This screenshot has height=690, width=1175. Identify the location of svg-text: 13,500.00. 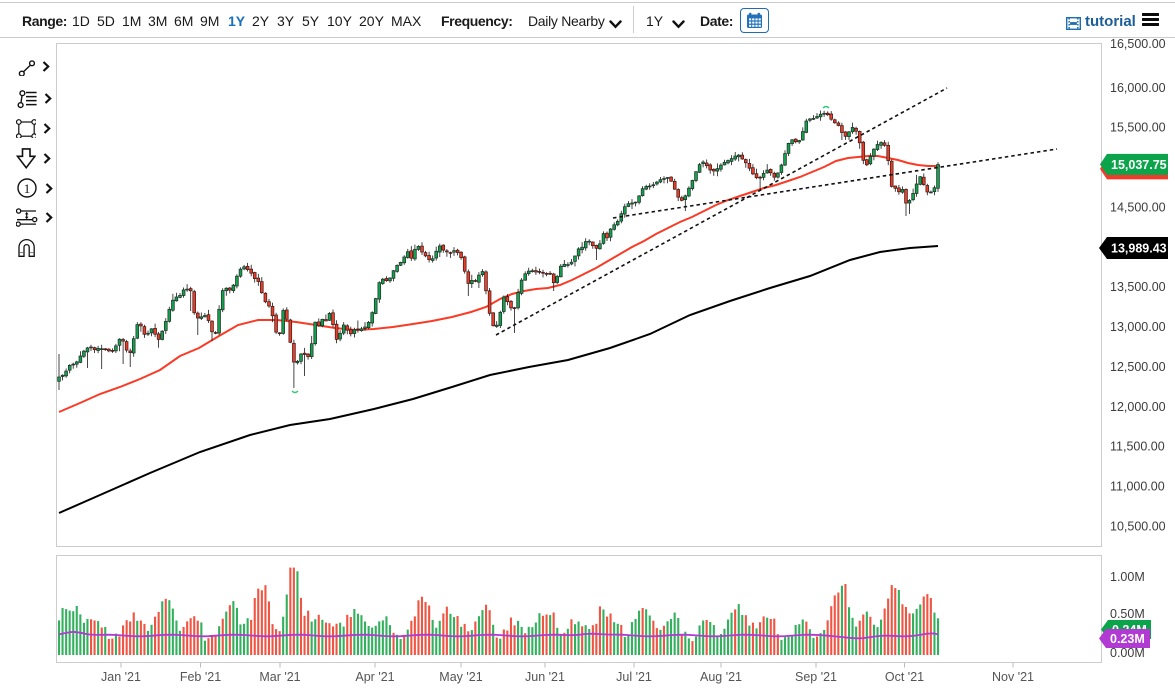
(1138, 287).